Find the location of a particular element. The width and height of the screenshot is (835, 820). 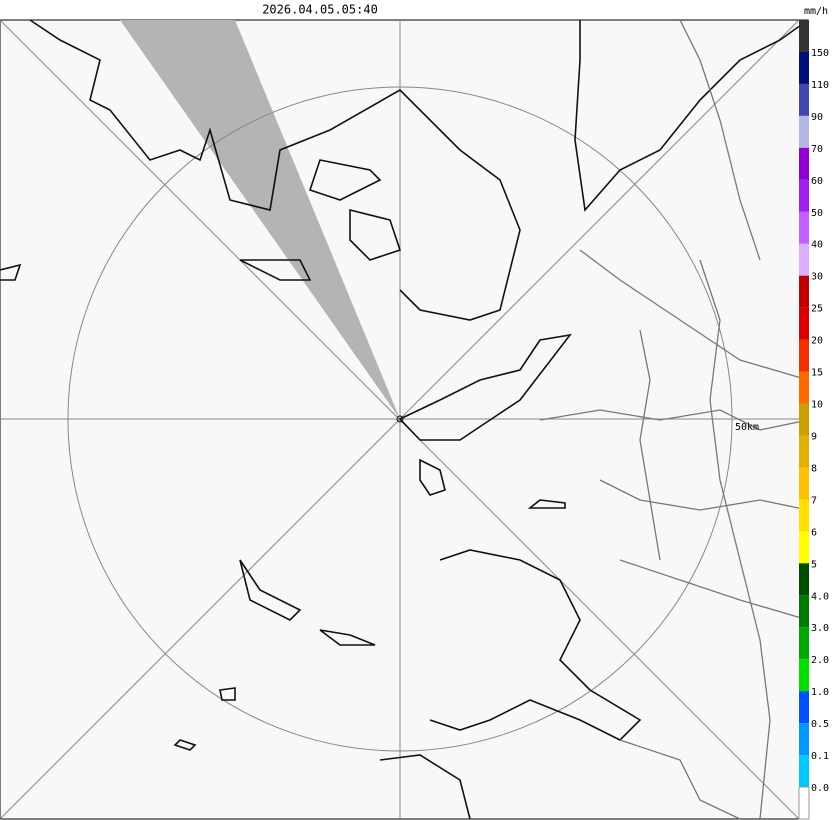

radar-site is located at coordinates (400, 419).